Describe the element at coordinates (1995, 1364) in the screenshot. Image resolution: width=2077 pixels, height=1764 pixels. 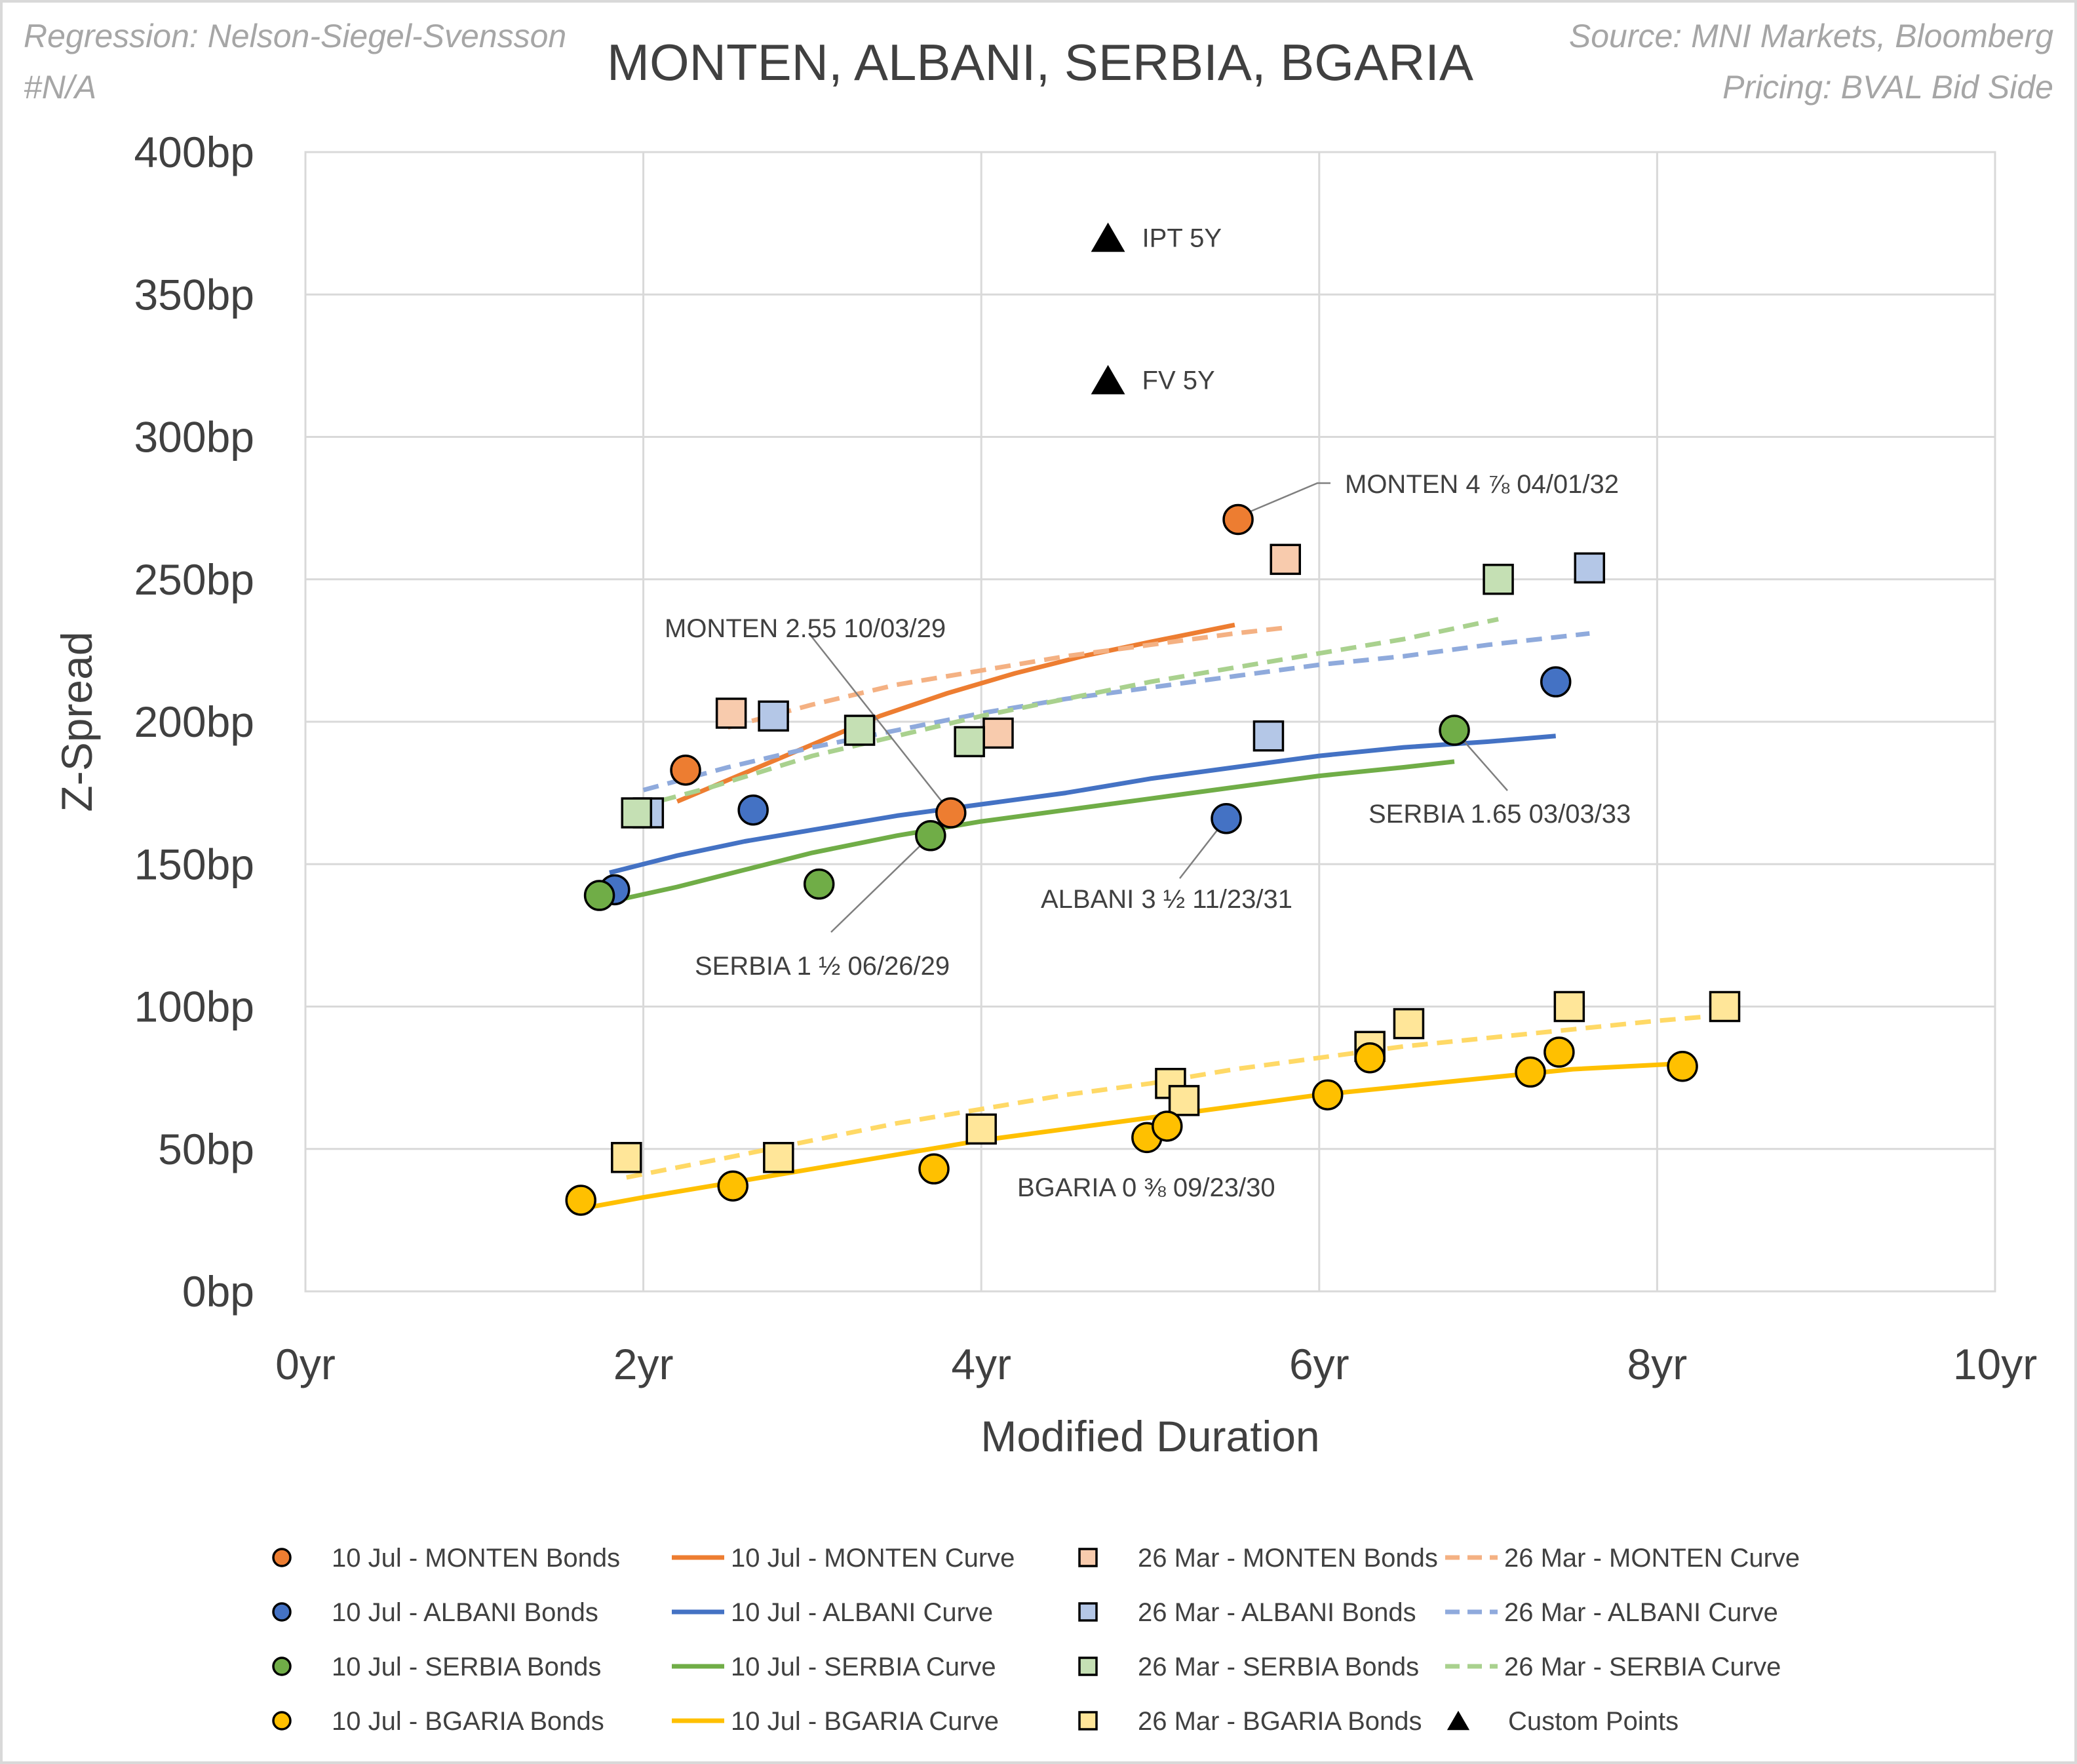
I see `x-tick-label: 10yr` at that location.